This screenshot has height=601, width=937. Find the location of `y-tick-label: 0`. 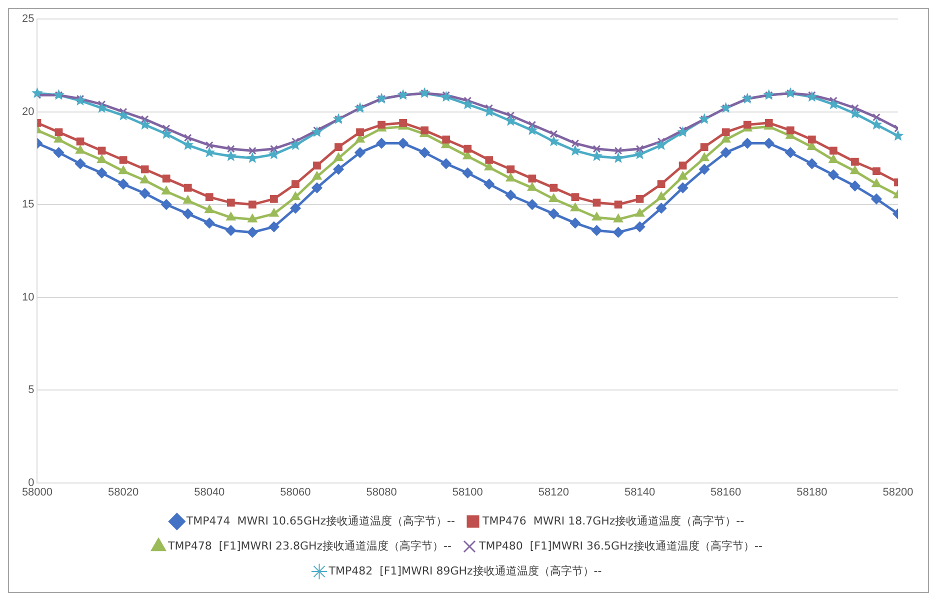

y-tick-label: 0 is located at coordinates (31, 482).